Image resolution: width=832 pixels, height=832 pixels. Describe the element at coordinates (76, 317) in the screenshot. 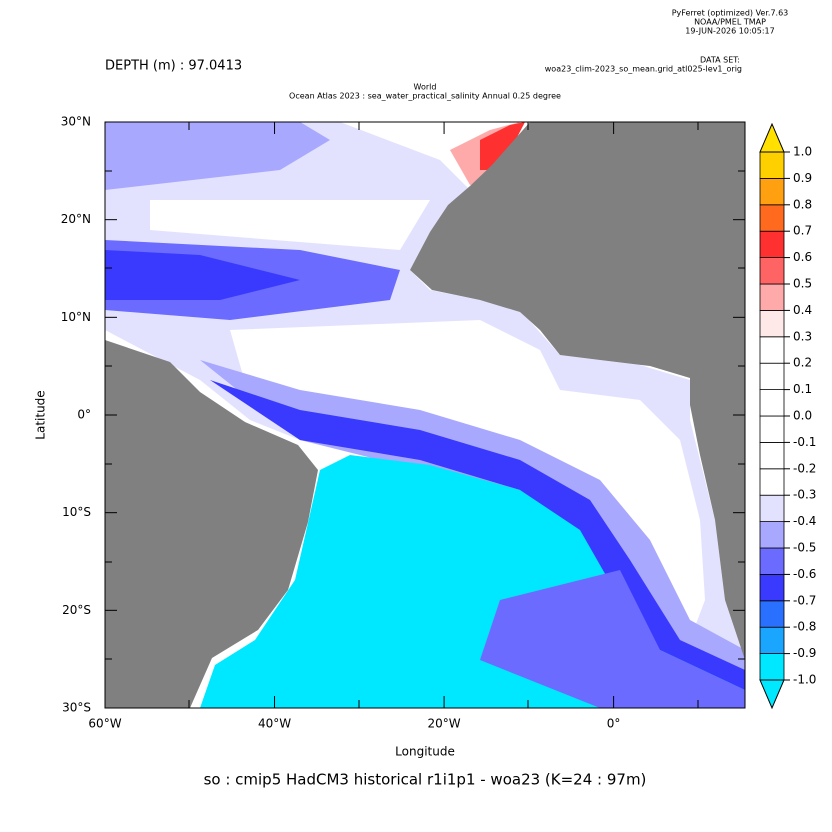

I see `y-tick-label: 10°N` at that location.